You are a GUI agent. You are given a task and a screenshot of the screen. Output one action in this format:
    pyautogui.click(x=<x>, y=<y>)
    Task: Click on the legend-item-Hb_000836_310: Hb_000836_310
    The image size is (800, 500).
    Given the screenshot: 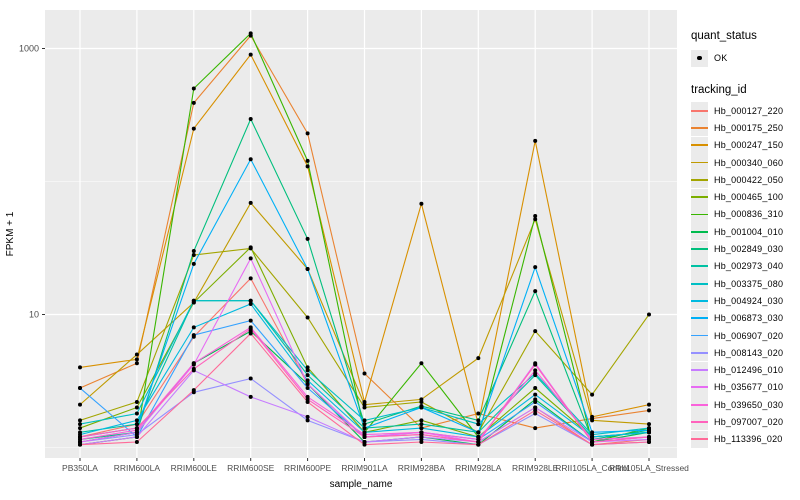 What is the action you would take?
    pyautogui.click(x=744, y=214)
    